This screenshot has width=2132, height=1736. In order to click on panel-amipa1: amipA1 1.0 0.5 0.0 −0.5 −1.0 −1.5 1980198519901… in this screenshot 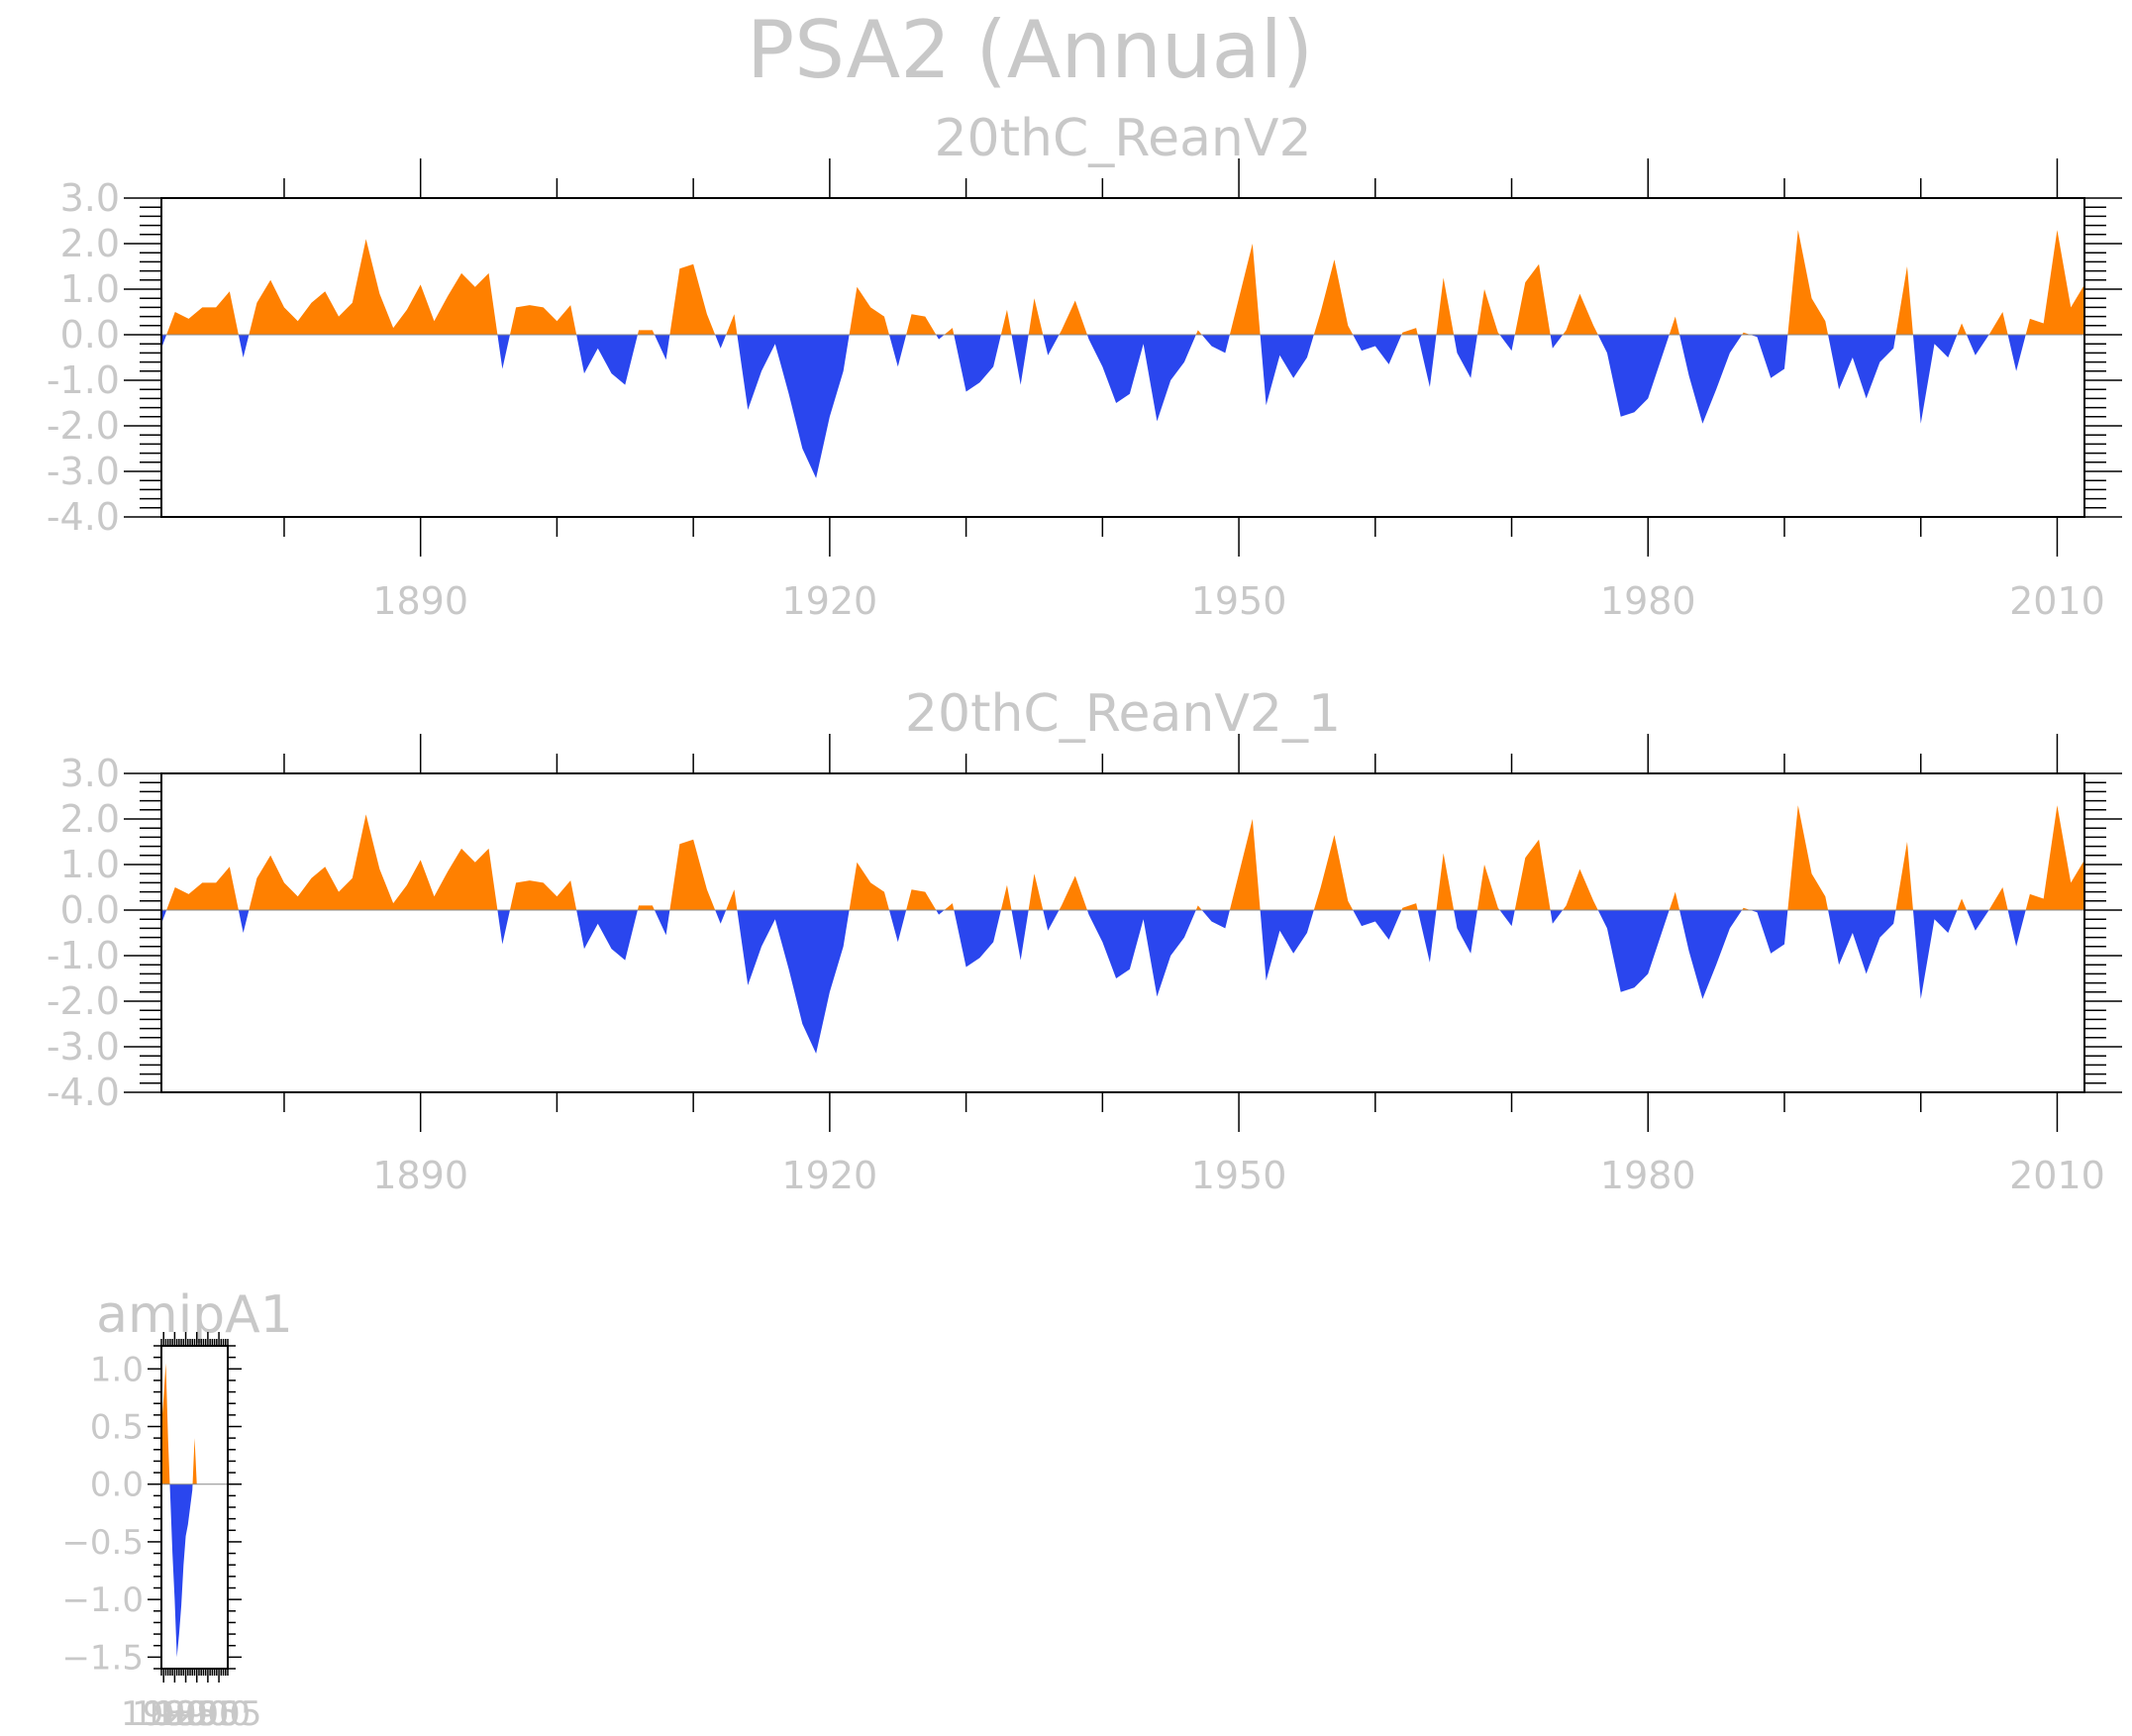, I will do `click(176, 1509)`.